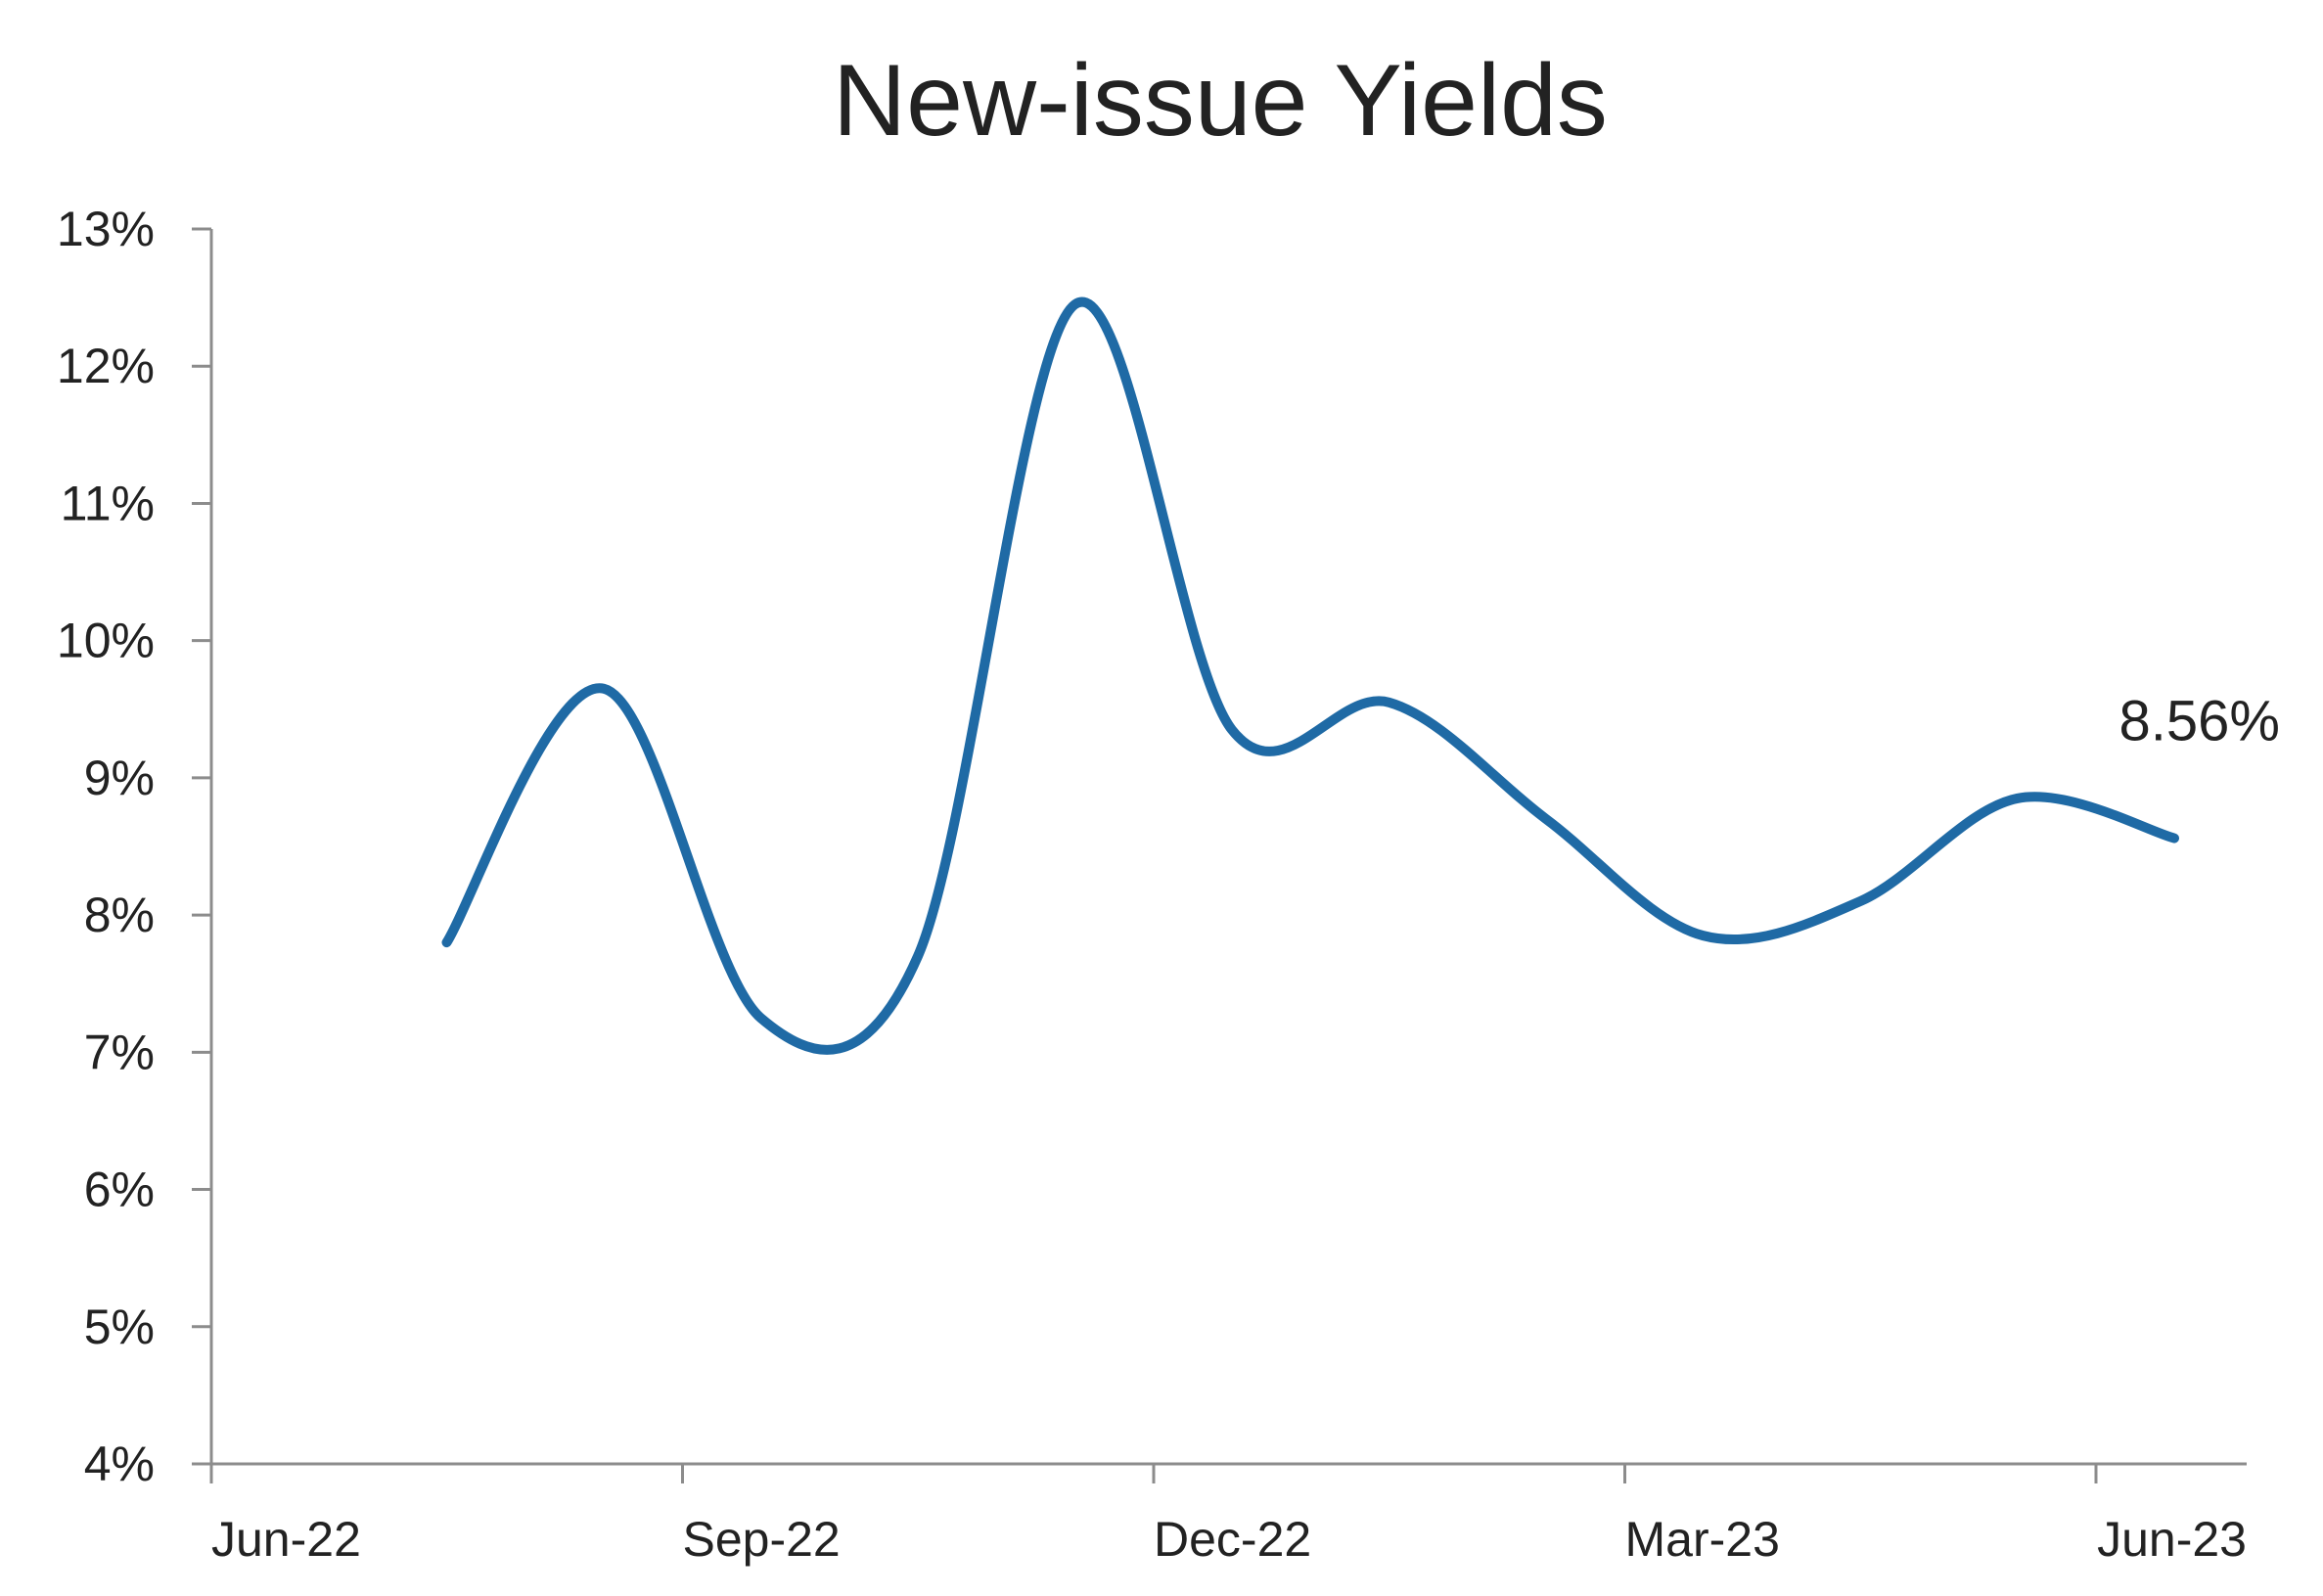  What do you see at coordinates (2172, 1539) in the screenshot?
I see `x-tick-label: Jun-23` at bounding box center [2172, 1539].